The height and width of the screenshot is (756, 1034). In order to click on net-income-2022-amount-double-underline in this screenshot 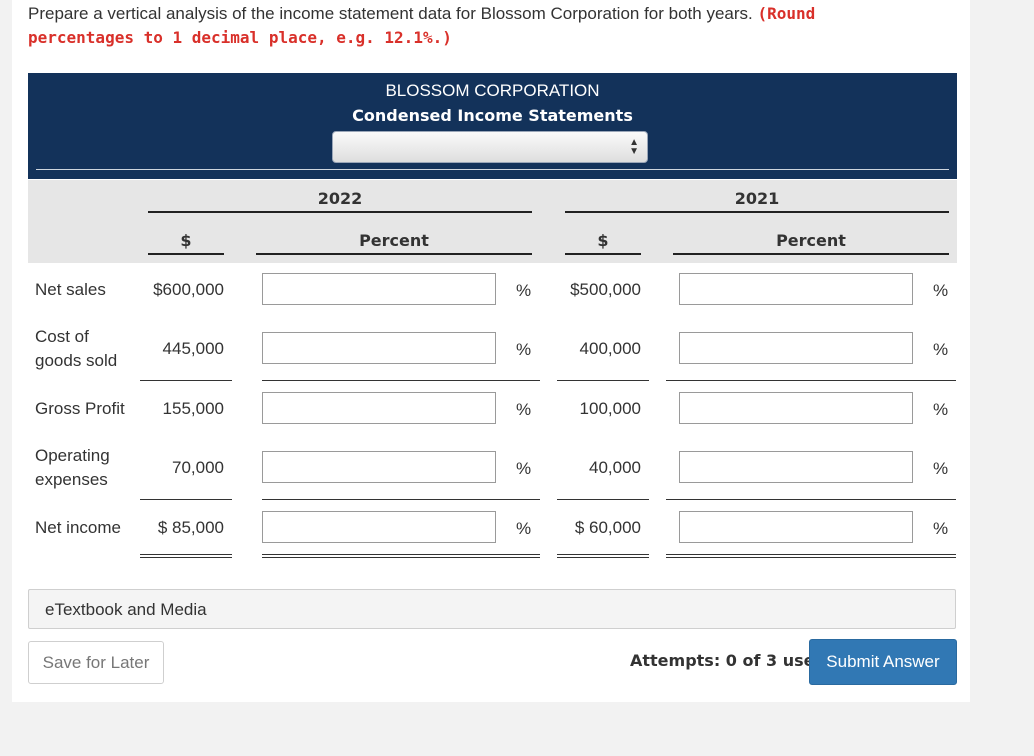, I will do `click(186, 556)`.